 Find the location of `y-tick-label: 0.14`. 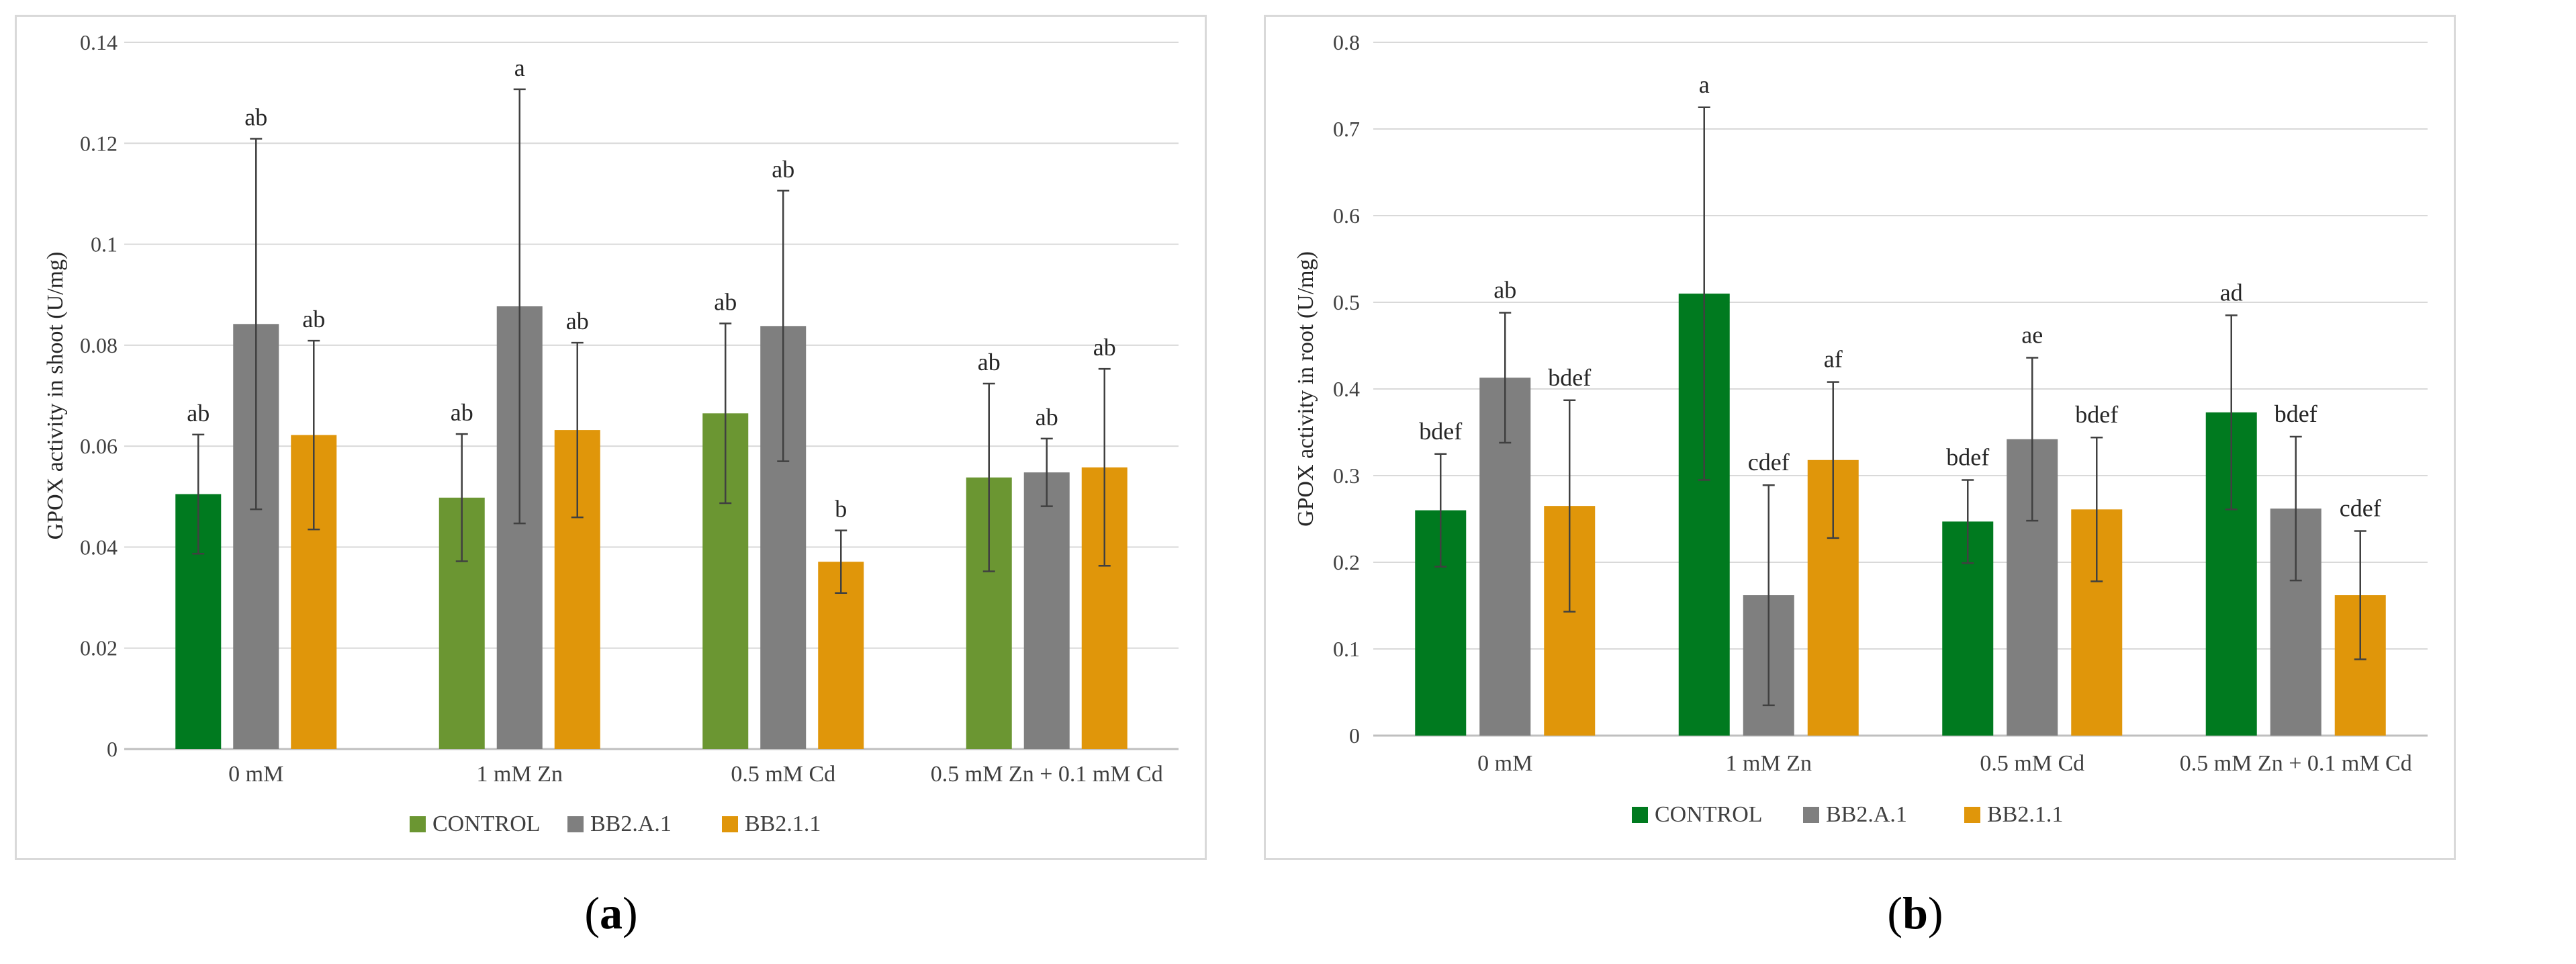

y-tick-label: 0.14 is located at coordinates (99, 42).